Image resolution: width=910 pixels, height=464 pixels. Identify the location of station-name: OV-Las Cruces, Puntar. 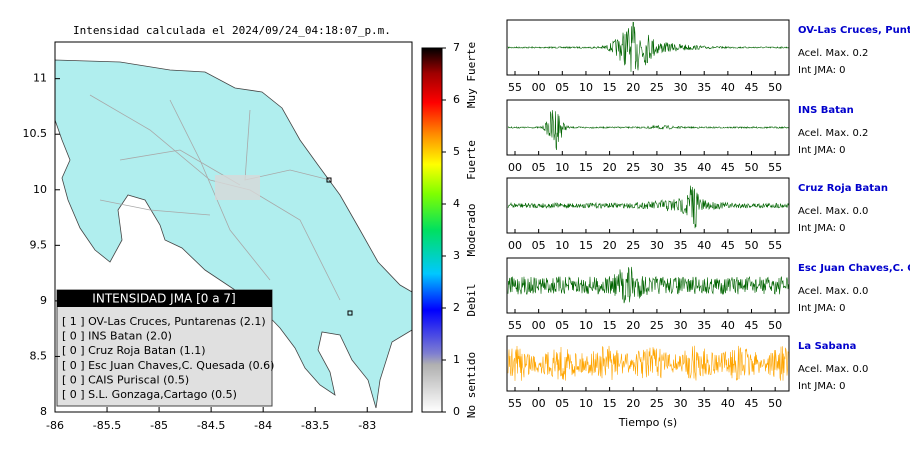
(854, 30).